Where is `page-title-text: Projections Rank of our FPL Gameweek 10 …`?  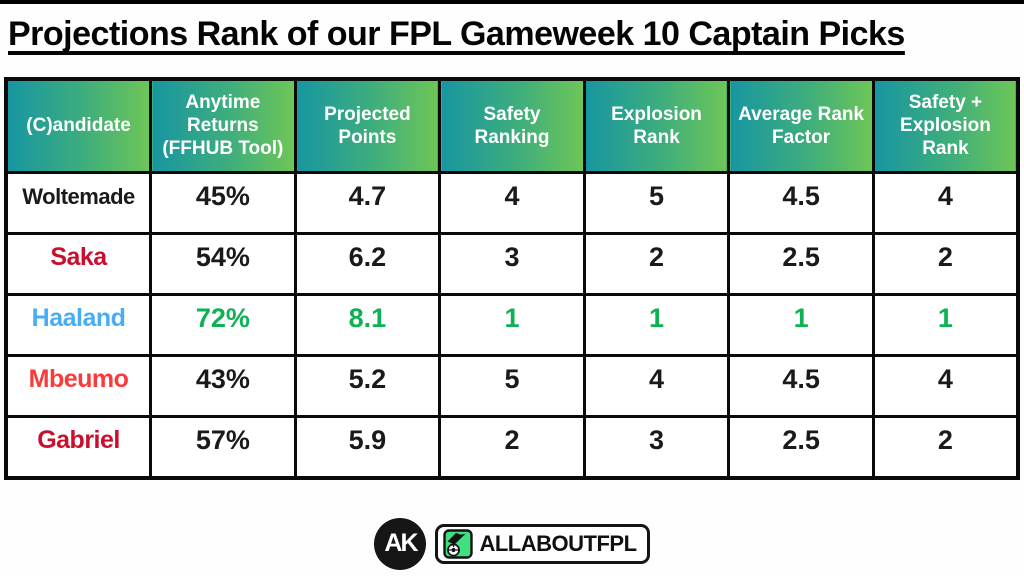 page-title-text: Projections Rank of our FPL Gameweek 10 … is located at coordinates (456, 34).